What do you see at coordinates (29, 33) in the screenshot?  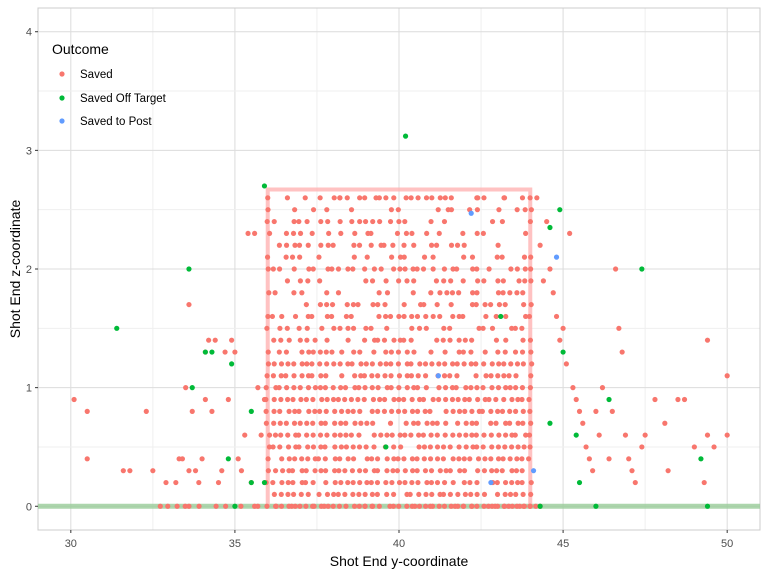 I see `y-tick-label: 4` at bounding box center [29, 33].